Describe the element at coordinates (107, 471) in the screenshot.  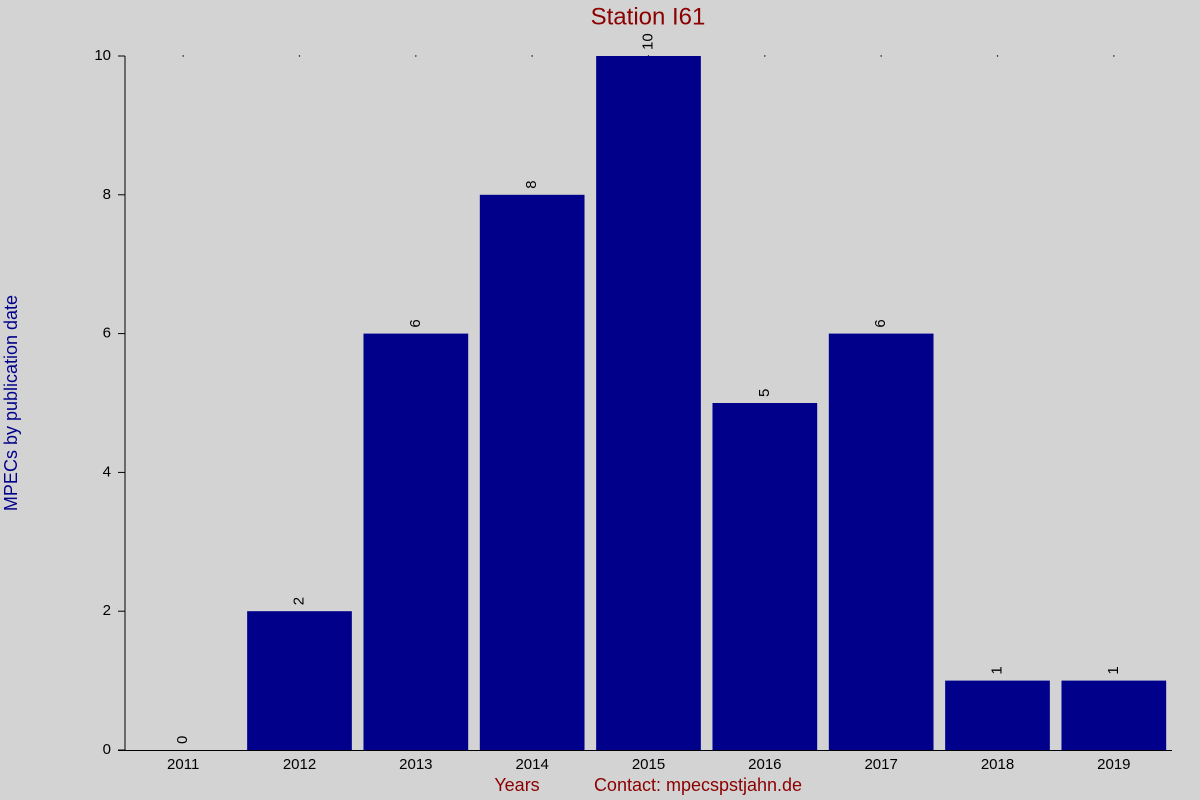
I see `y-tick-label: 4` at that location.